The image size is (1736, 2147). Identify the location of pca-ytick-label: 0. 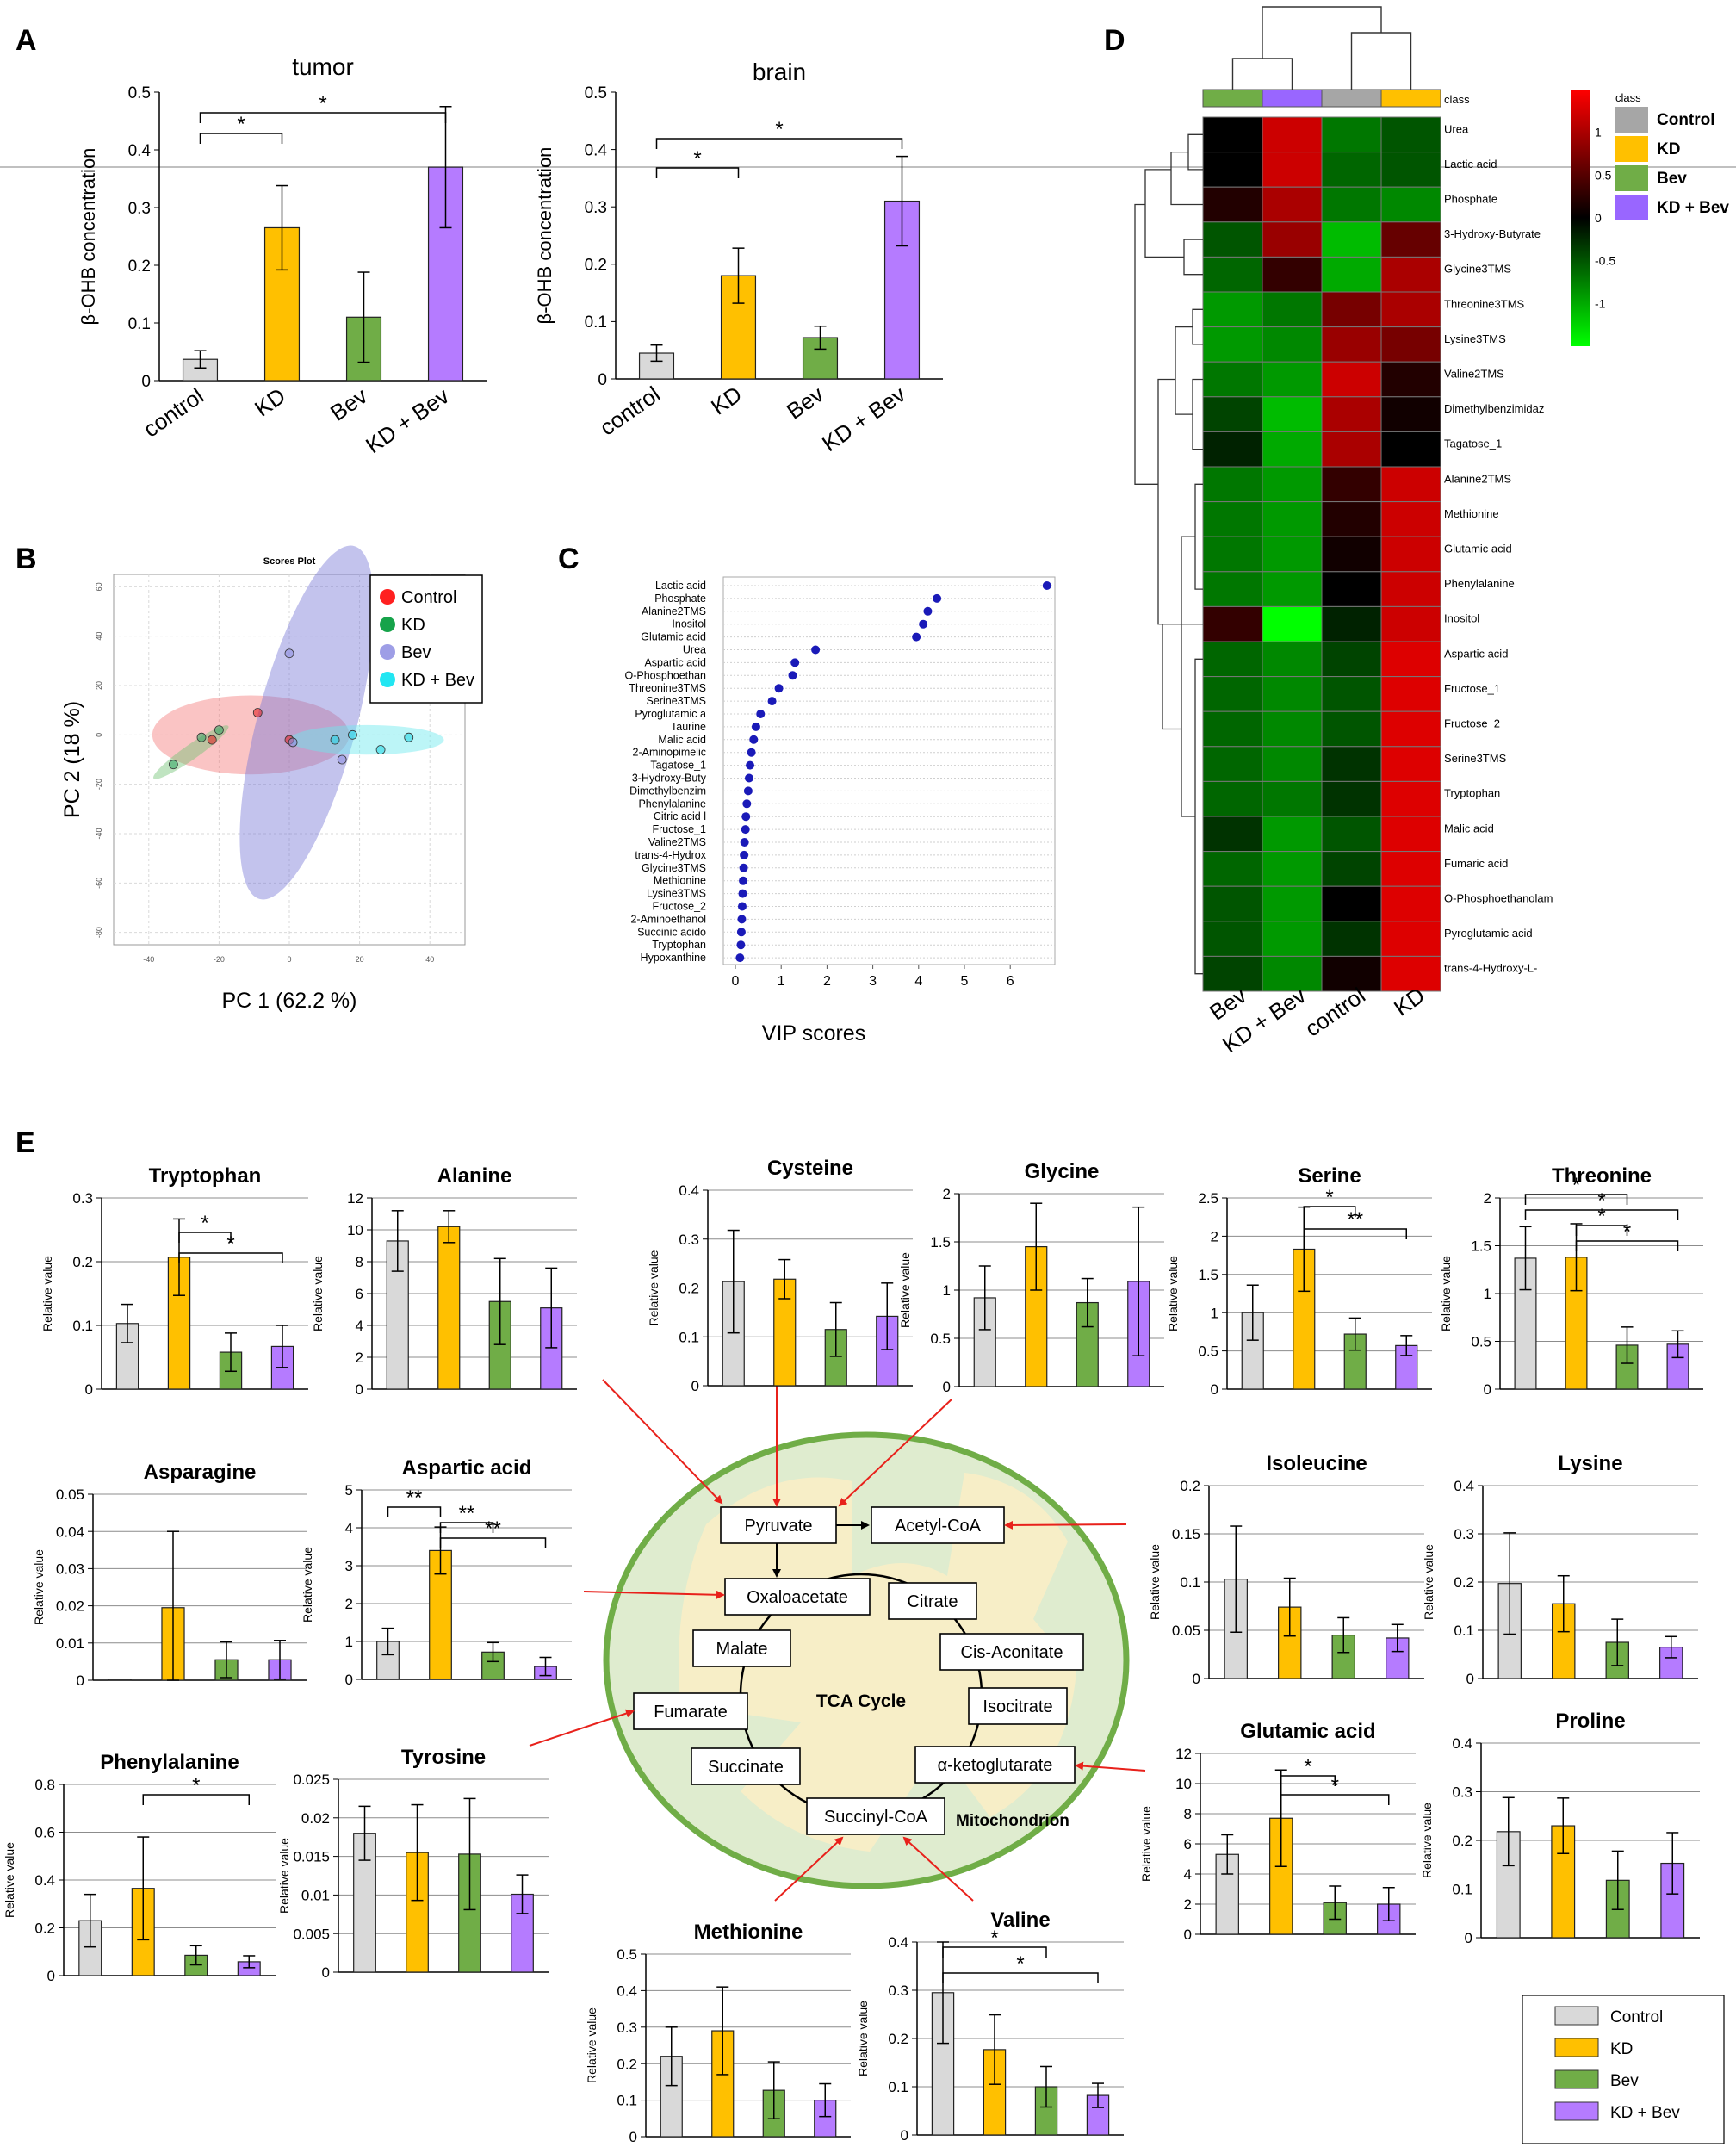
(99, 735).